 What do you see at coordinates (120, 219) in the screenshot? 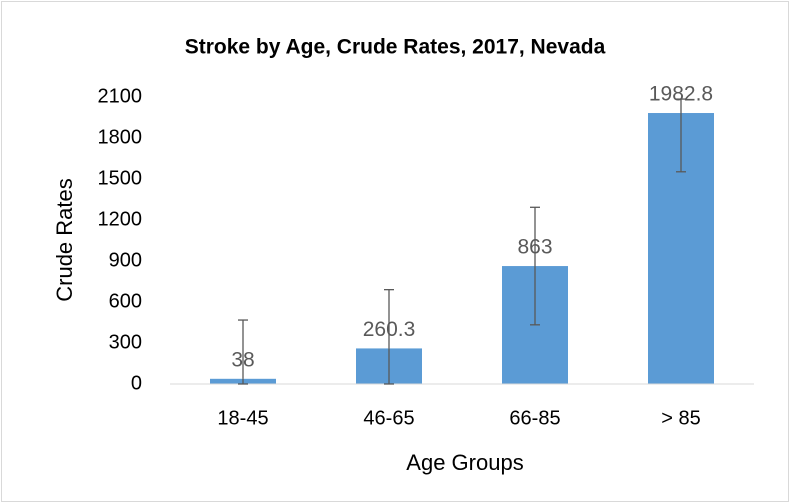
I see `y-tick-label: 1200` at bounding box center [120, 219].